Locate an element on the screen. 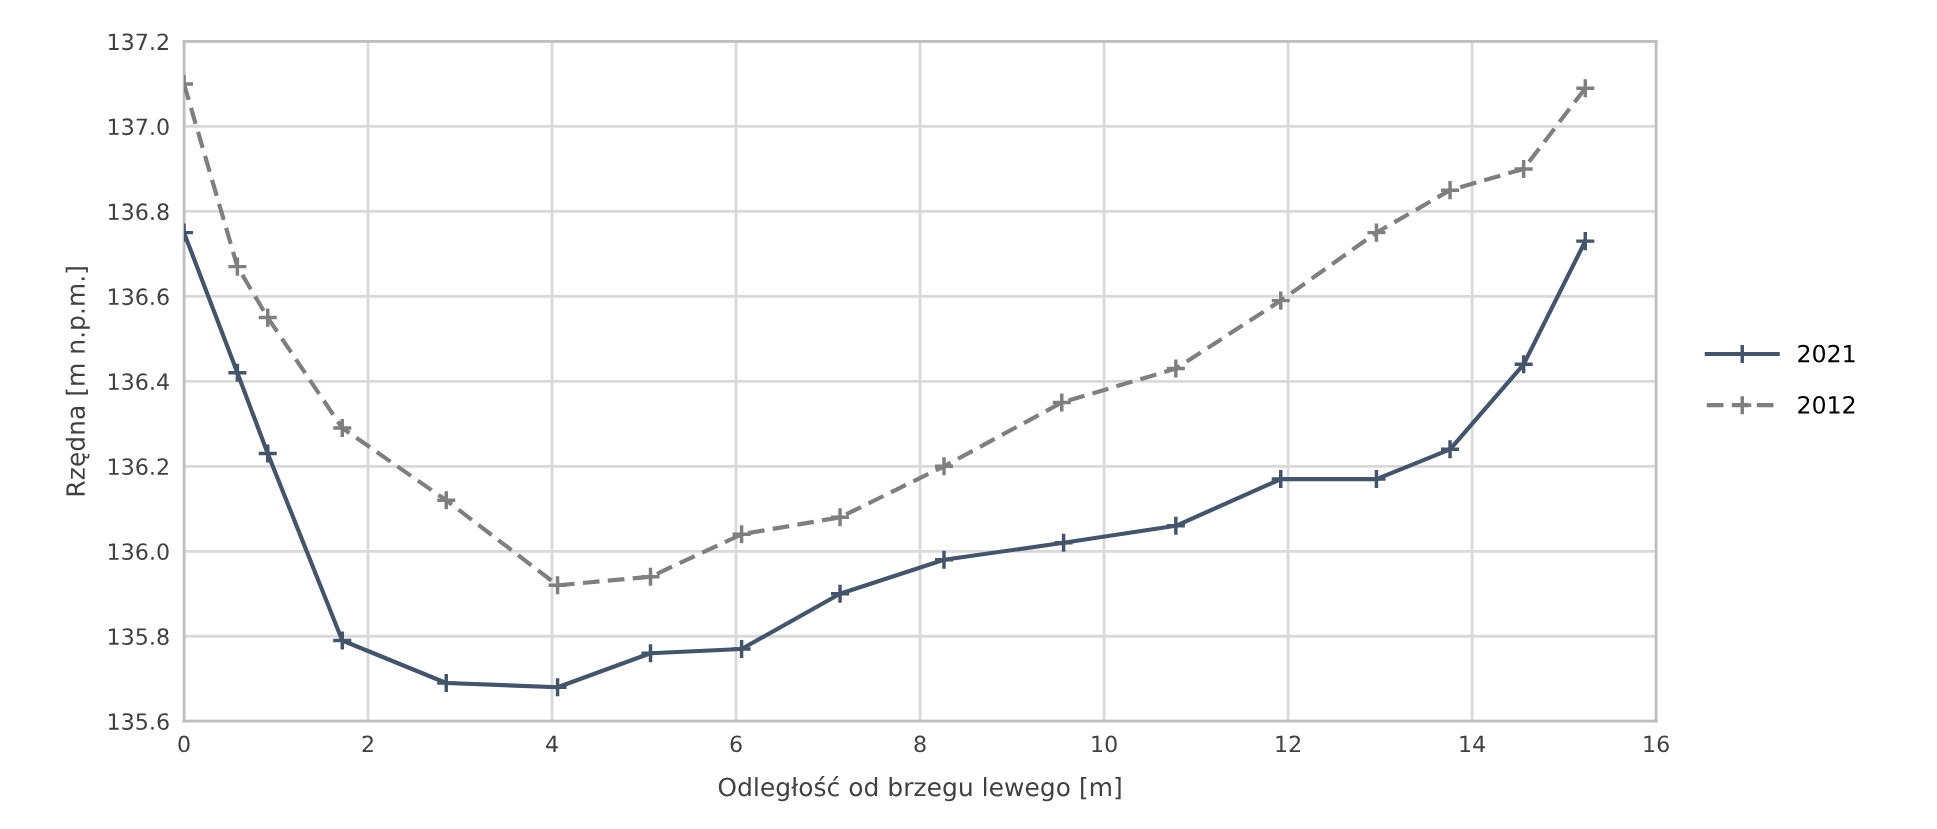 Image resolution: width=1937 pixels, height=829 pixels. x-tick-label: 14 is located at coordinates (1473, 743).